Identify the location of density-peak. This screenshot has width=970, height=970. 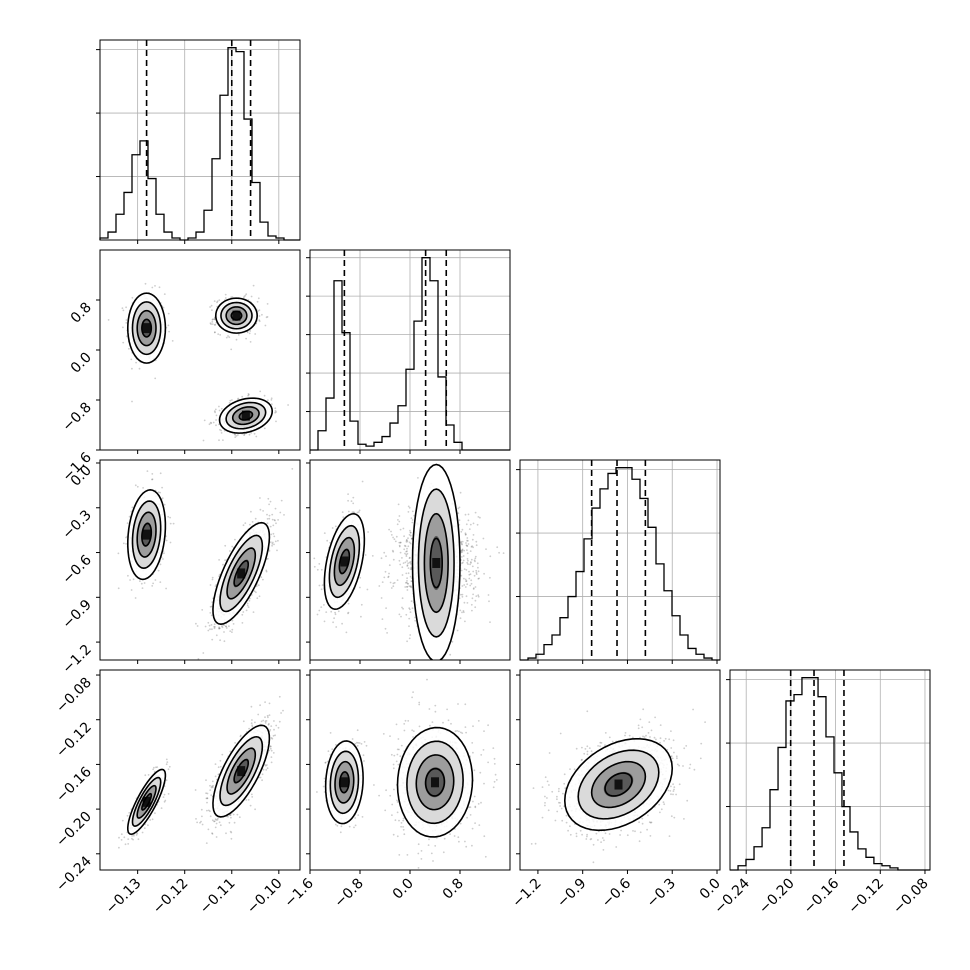
(436, 562).